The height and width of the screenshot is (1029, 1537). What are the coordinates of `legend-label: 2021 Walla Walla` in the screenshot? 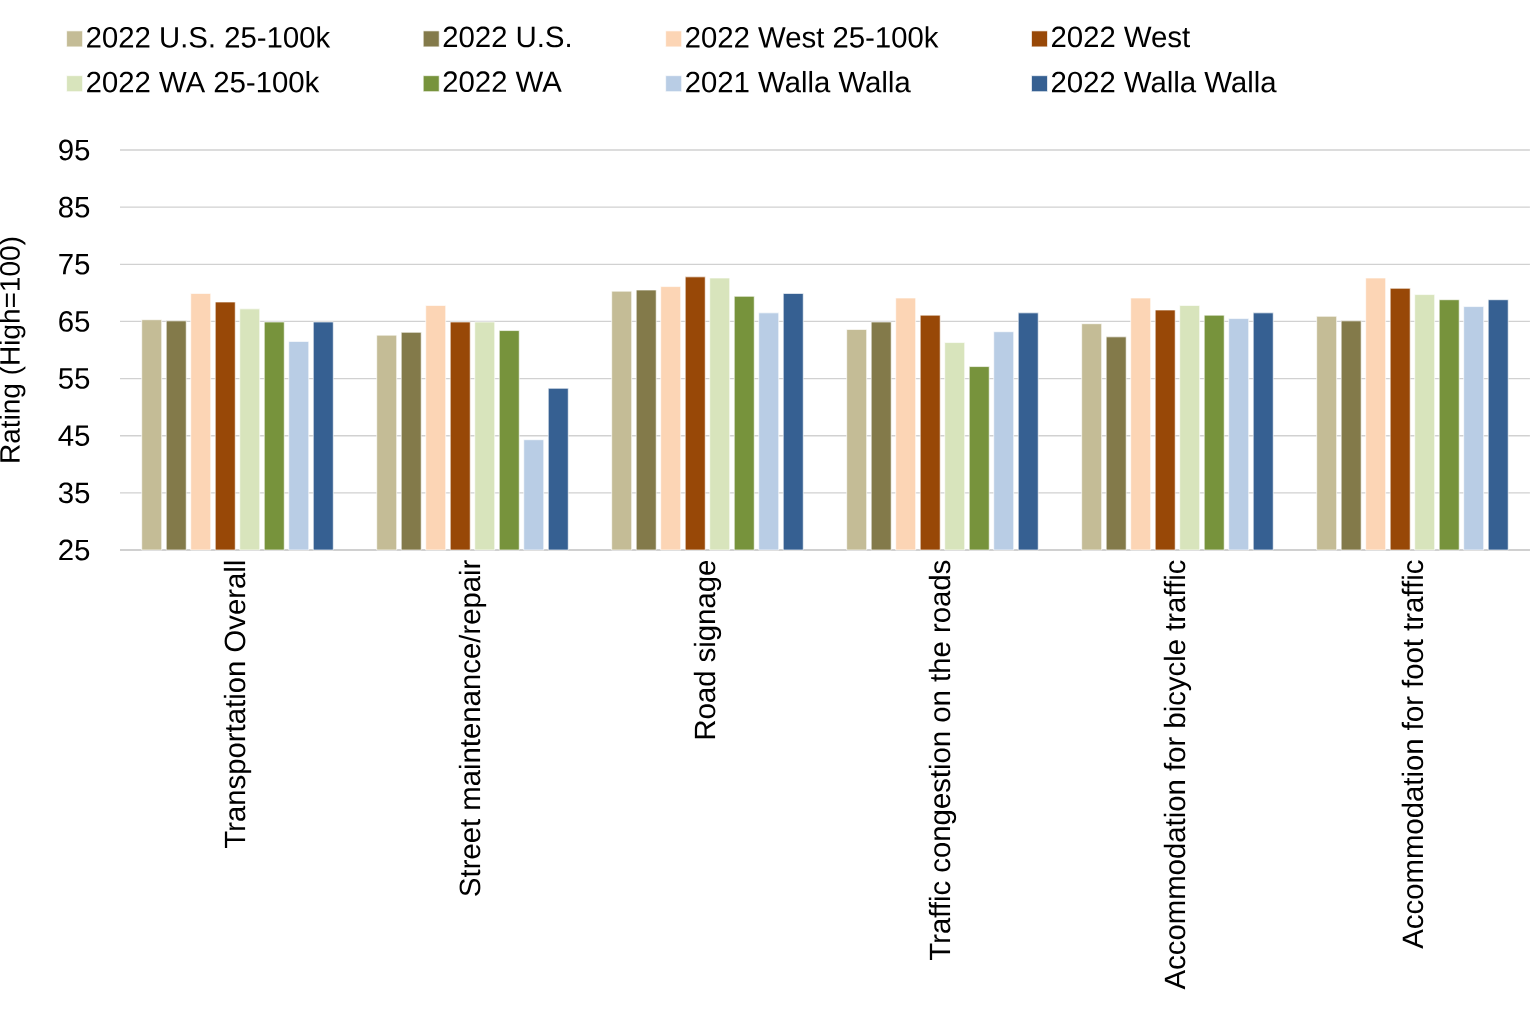 It's located at (798, 81).